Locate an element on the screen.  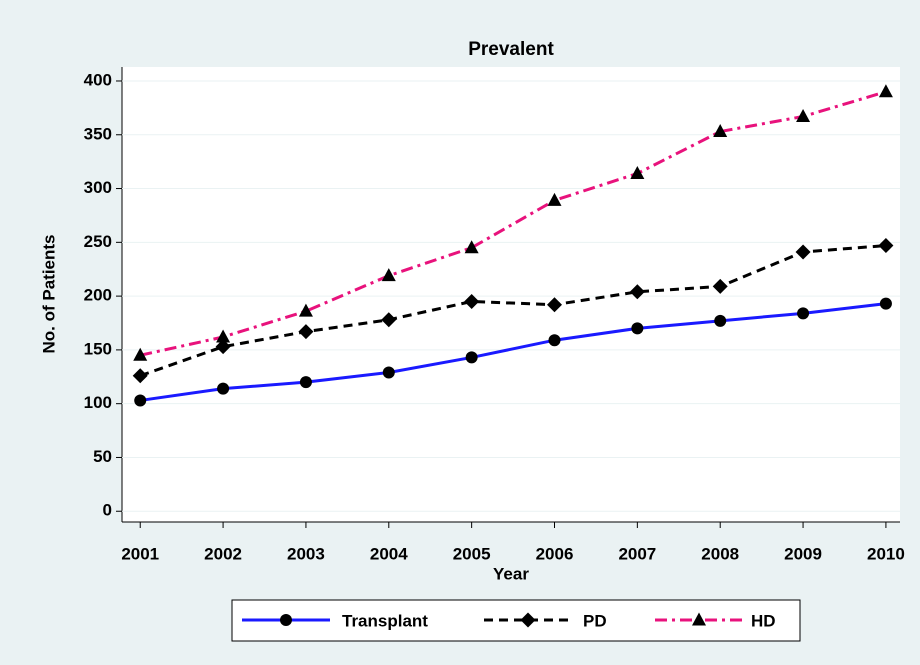
y-tick-label: 0 is located at coordinates (107, 510).